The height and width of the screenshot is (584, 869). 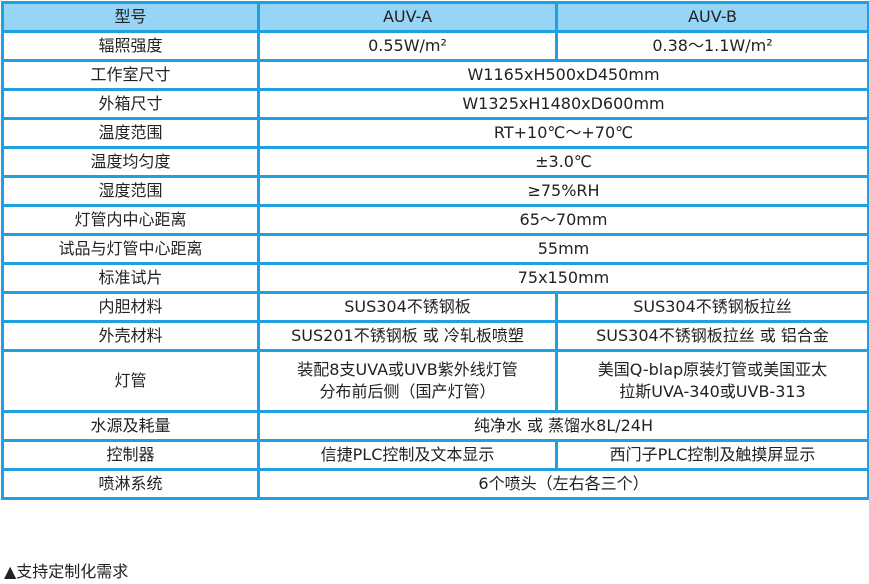 What do you see at coordinates (407, 381) in the screenshot?
I see `value-cell-auv-a: 装配8支UVA或UVB紫外线灯管 分布前后侧（国产灯管）` at bounding box center [407, 381].